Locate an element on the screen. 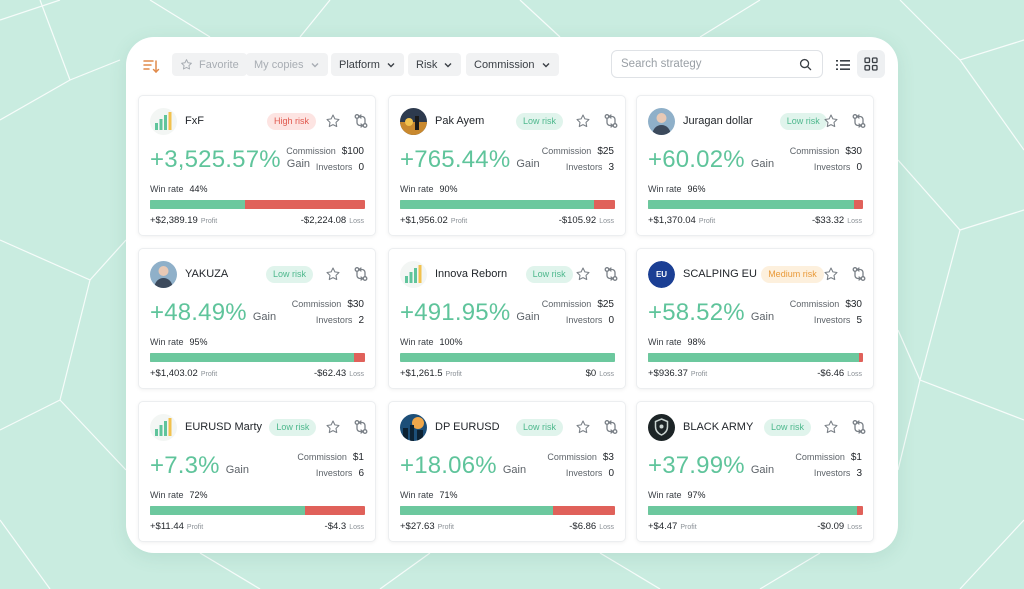  strategy-name: Innova Reborn is located at coordinates (471, 274).